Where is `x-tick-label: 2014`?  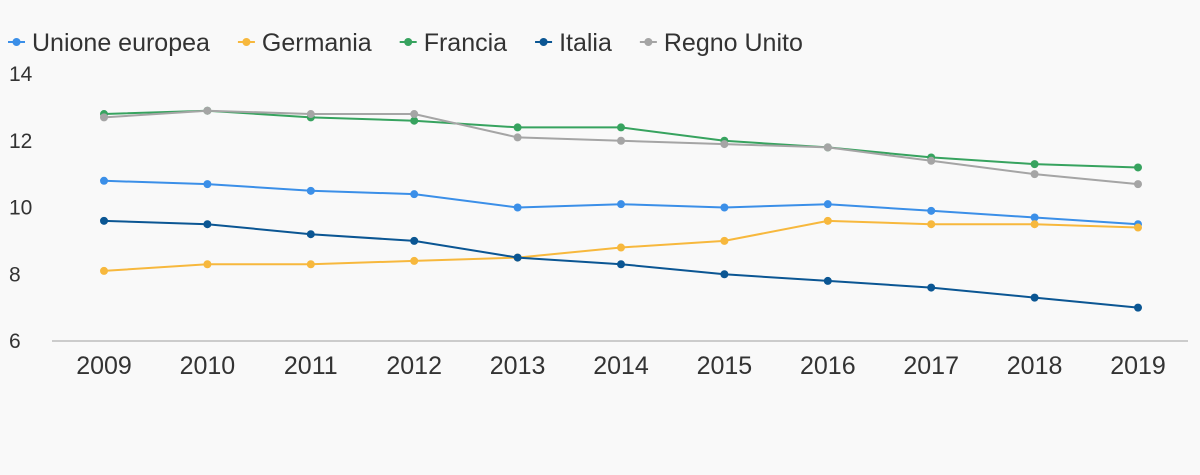 x-tick-label: 2014 is located at coordinates (621, 366).